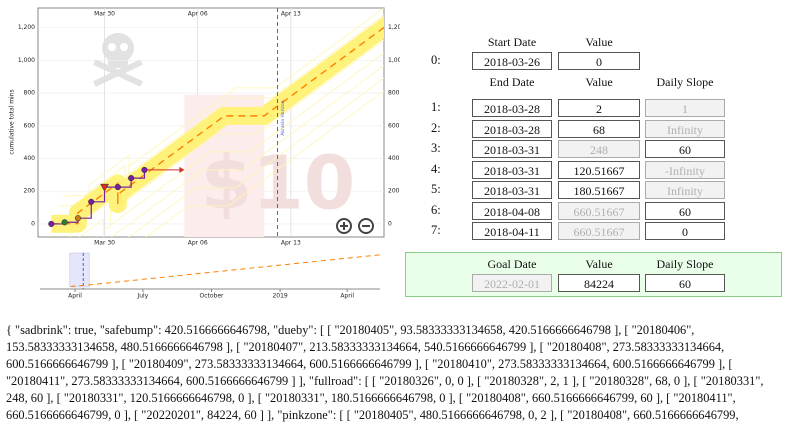 The width and height of the screenshot is (796, 424). What do you see at coordinates (394, 158) in the screenshot?
I see `y-tick-label-right: 400` at bounding box center [394, 158].